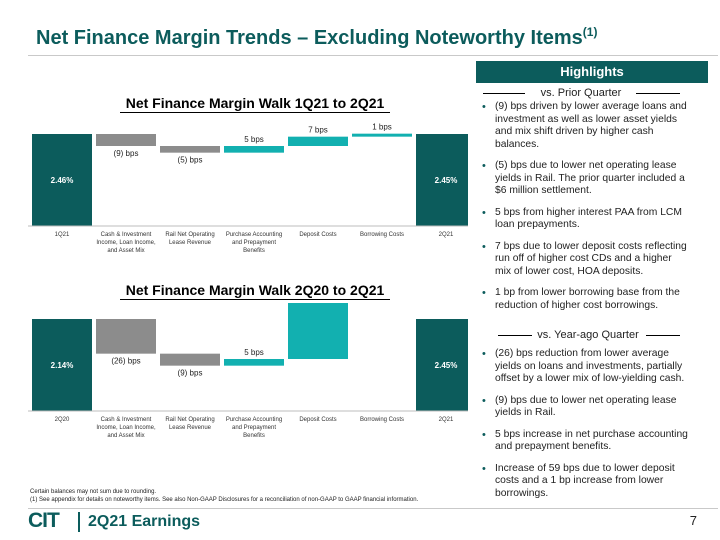 This screenshot has height=540, width=720. What do you see at coordinates (317, 235) in the screenshot?
I see `chart1-tick-label-4: Deposit Costs` at bounding box center [317, 235].